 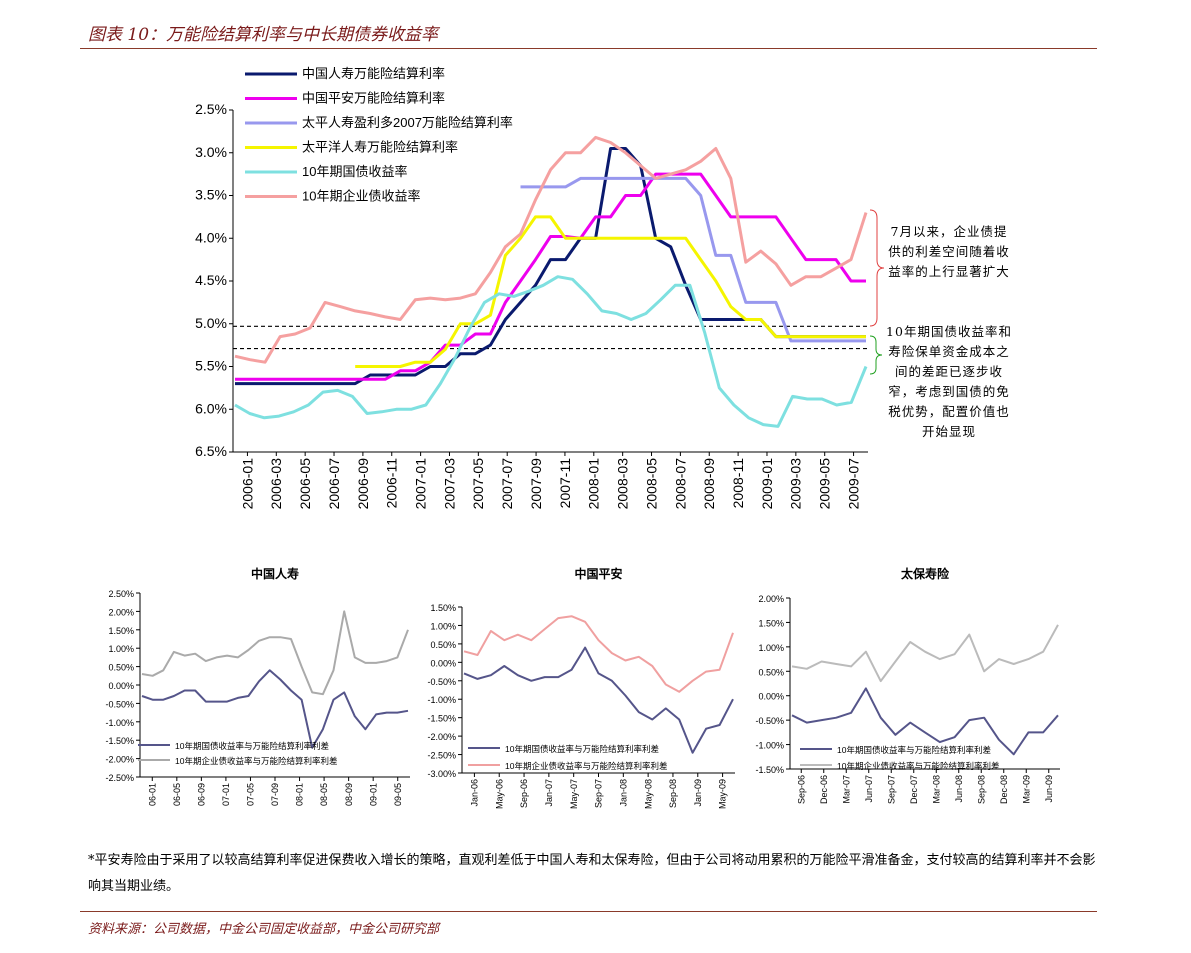 I want to click on x-tick-label: 2008-03, so click(x=623, y=484).